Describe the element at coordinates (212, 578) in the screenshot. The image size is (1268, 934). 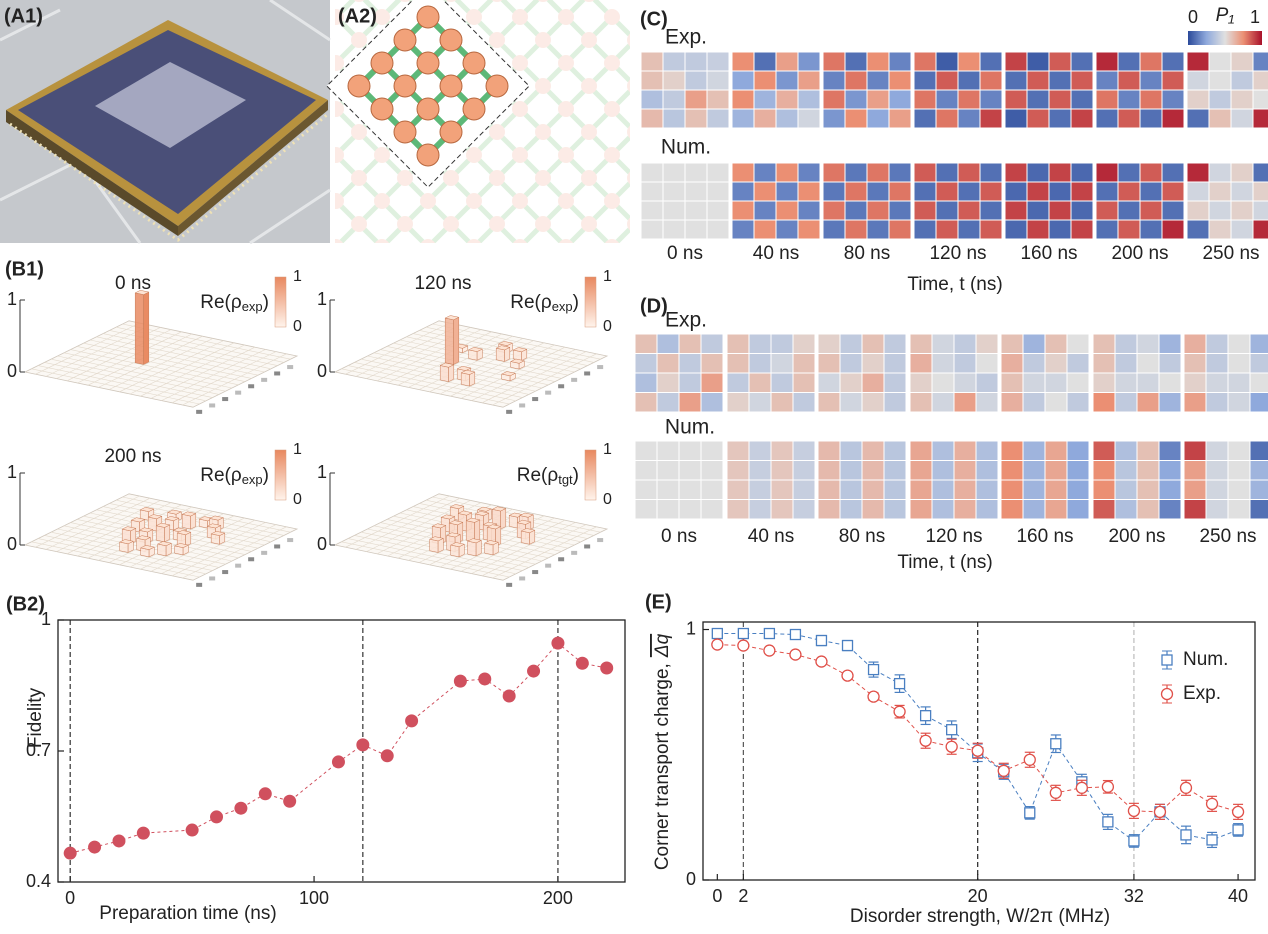
I see `basis-label` at that location.